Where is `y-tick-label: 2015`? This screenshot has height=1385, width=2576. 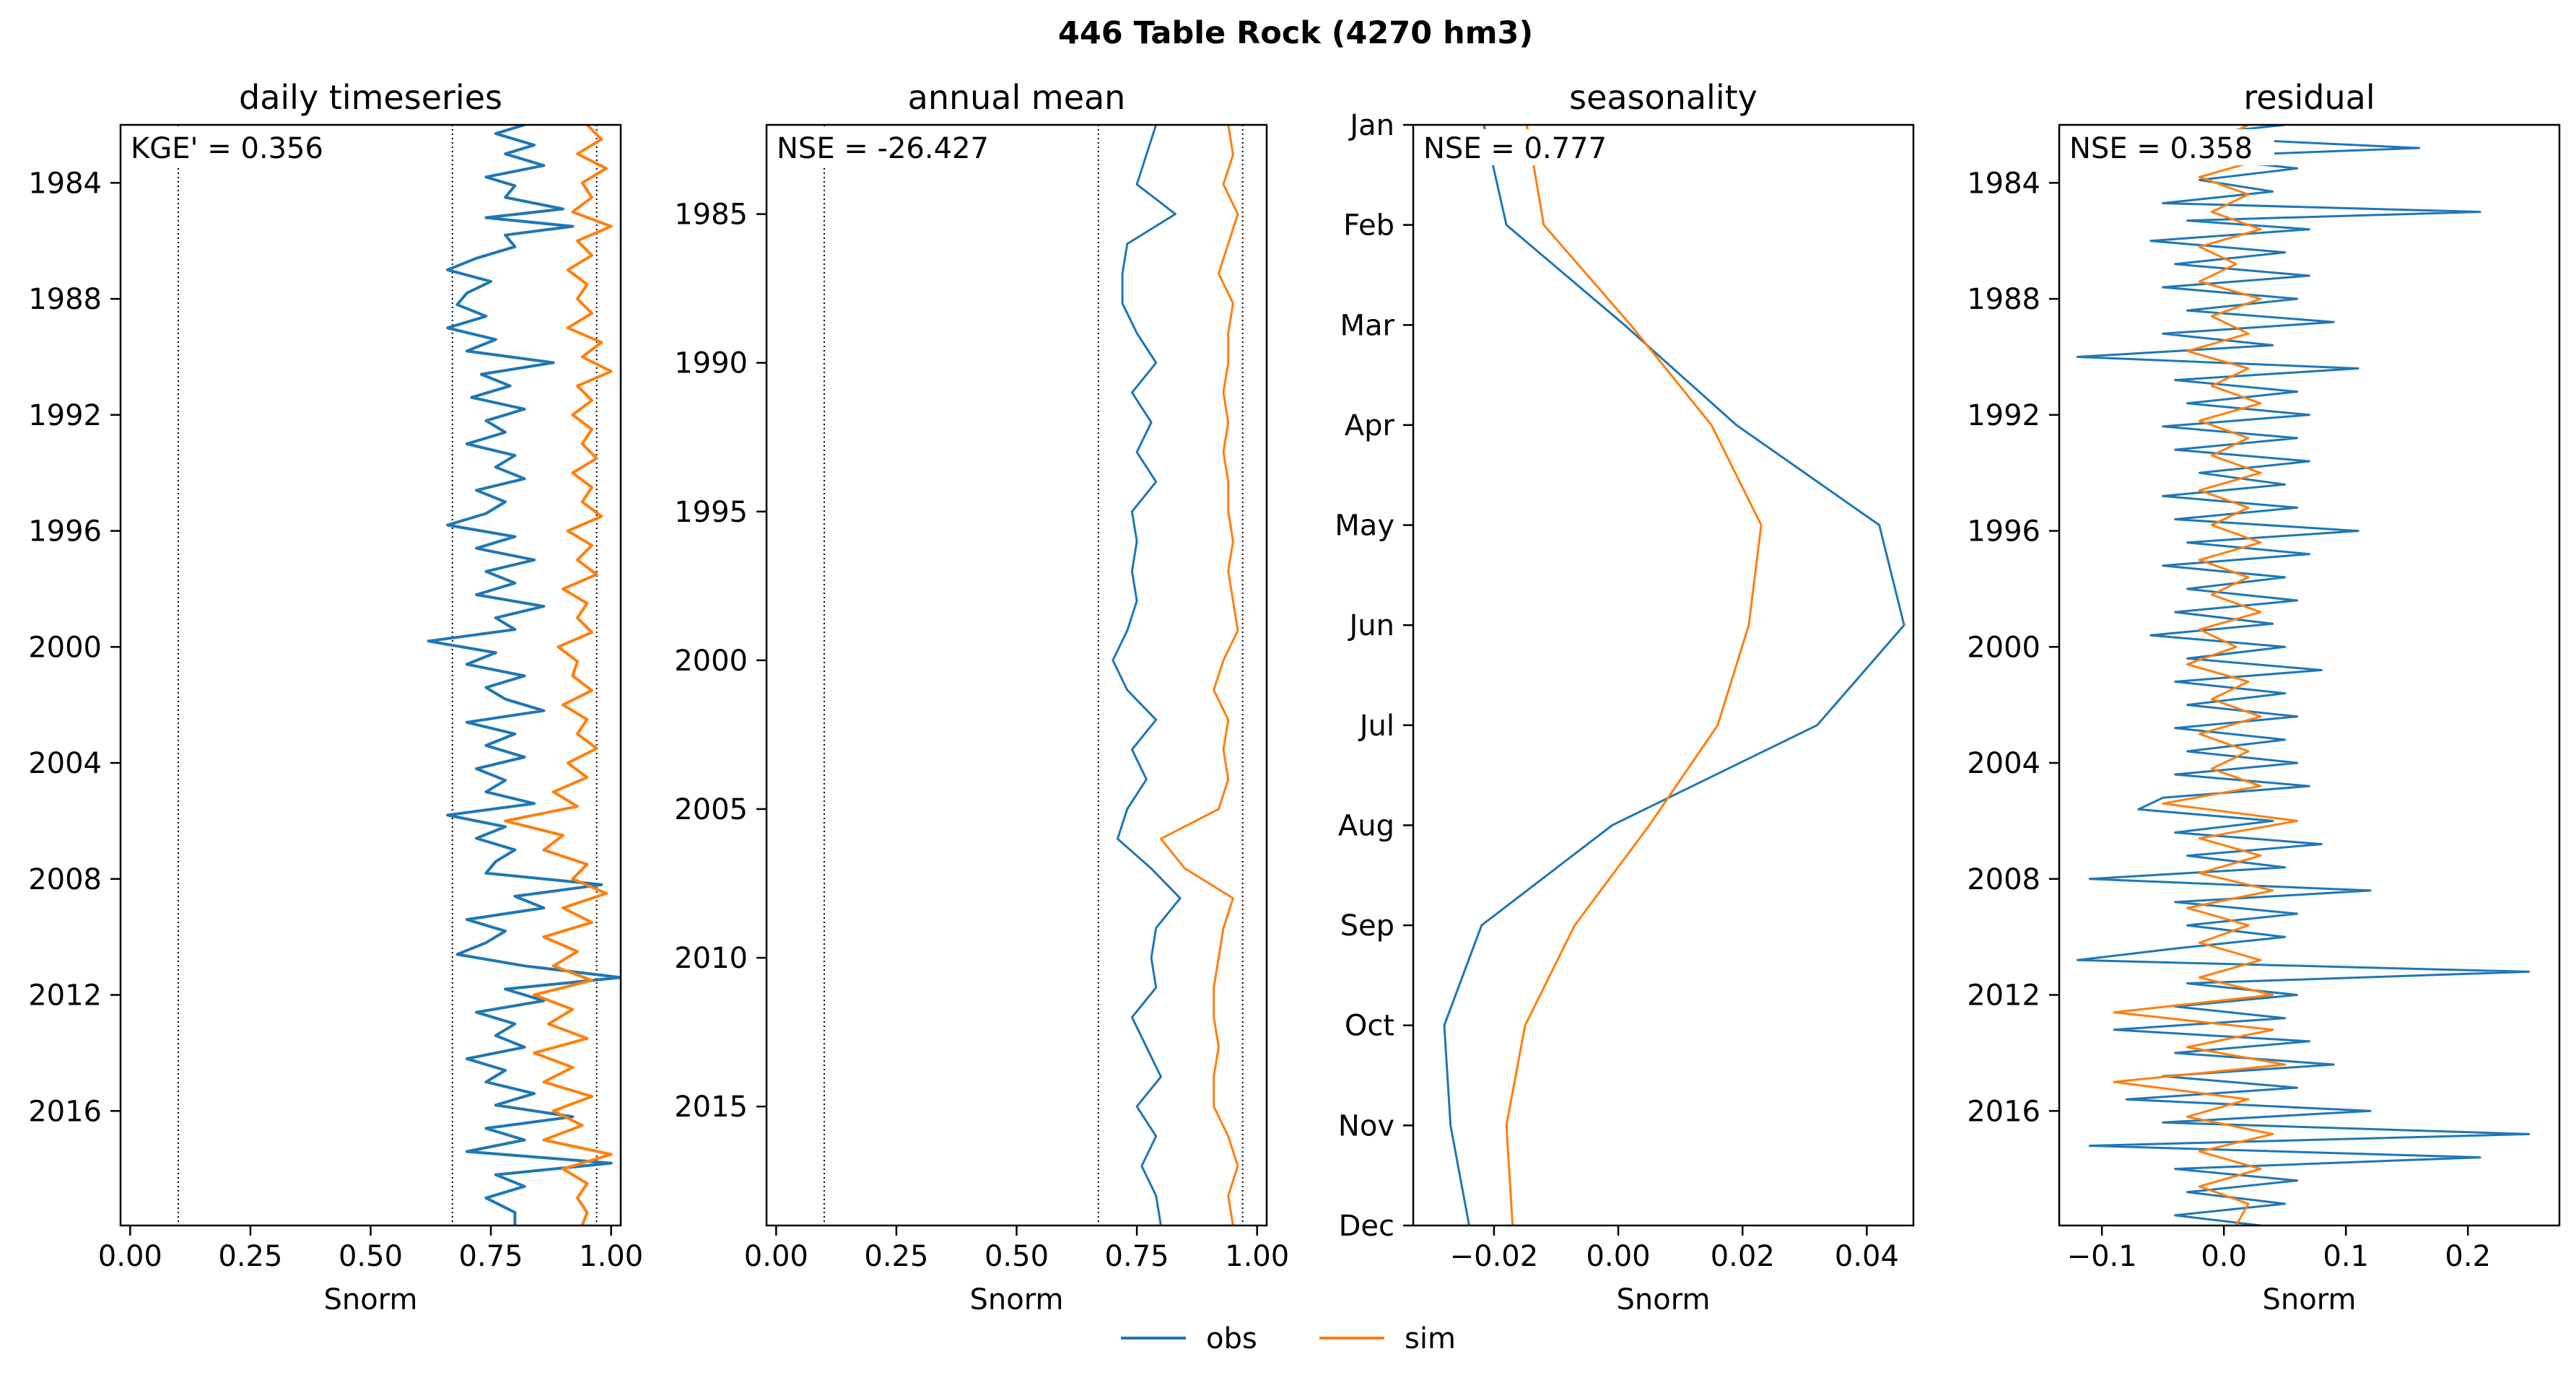
y-tick-label: 2015 is located at coordinates (711, 1107).